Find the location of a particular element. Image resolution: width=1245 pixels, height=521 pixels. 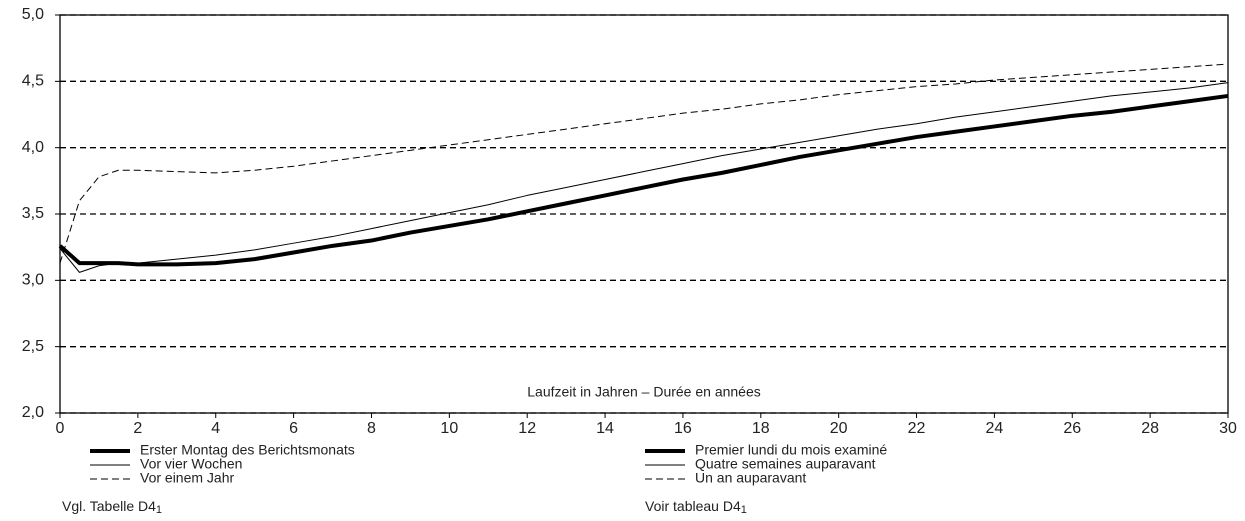

note-text: Vgl. Tabelle D4 is located at coordinates (109, 506).